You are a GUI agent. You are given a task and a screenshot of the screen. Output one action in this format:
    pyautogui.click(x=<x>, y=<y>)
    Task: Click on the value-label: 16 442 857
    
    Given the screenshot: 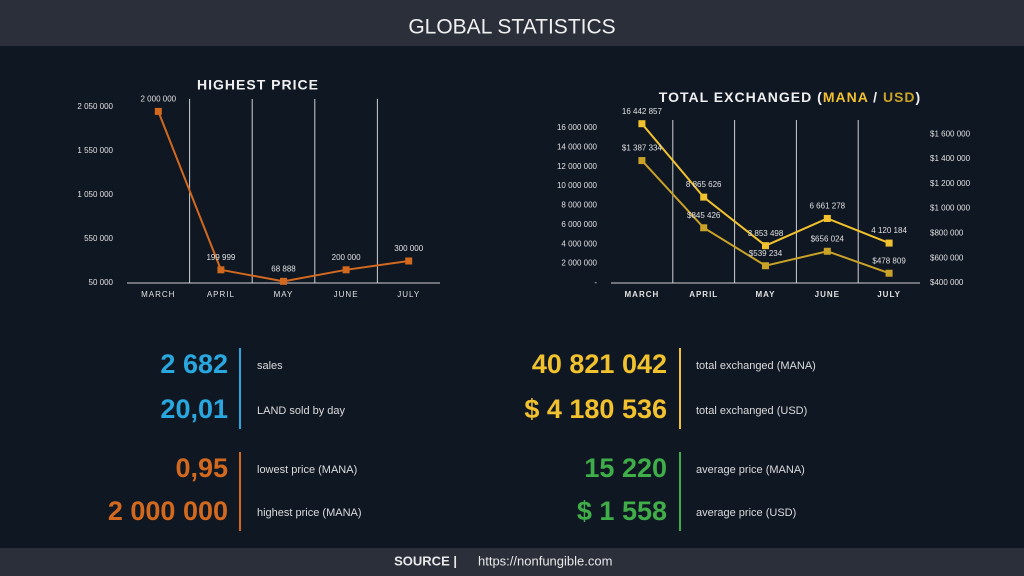 What is the action you would take?
    pyautogui.click(x=642, y=111)
    